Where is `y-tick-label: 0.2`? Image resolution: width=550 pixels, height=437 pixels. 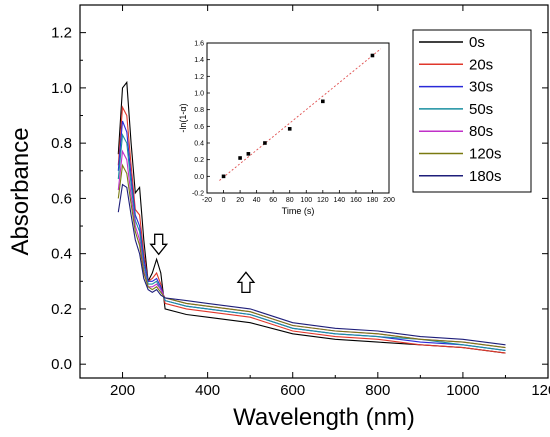 y-tick-label: 0.2 is located at coordinates (61, 309).